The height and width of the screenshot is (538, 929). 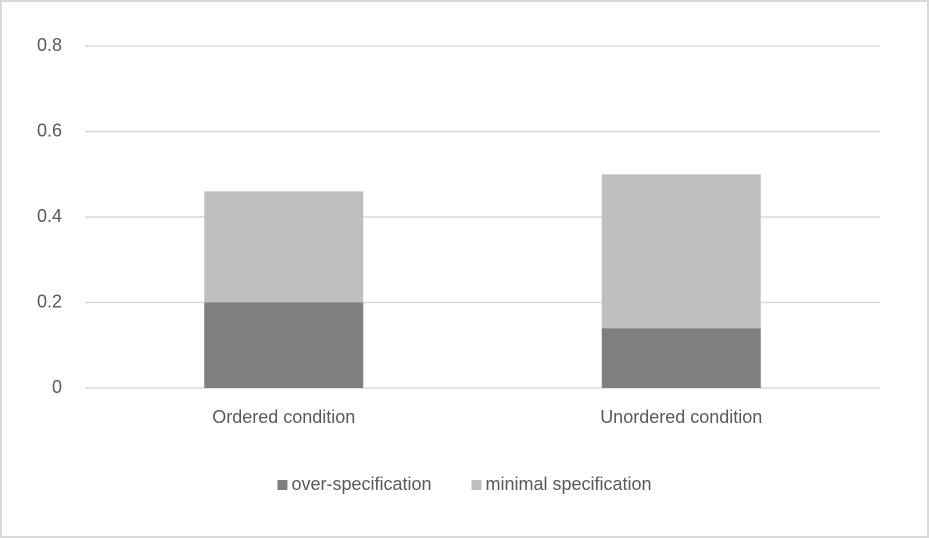 I want to click on y-tick-label: 0, so click(x=57, y=387).